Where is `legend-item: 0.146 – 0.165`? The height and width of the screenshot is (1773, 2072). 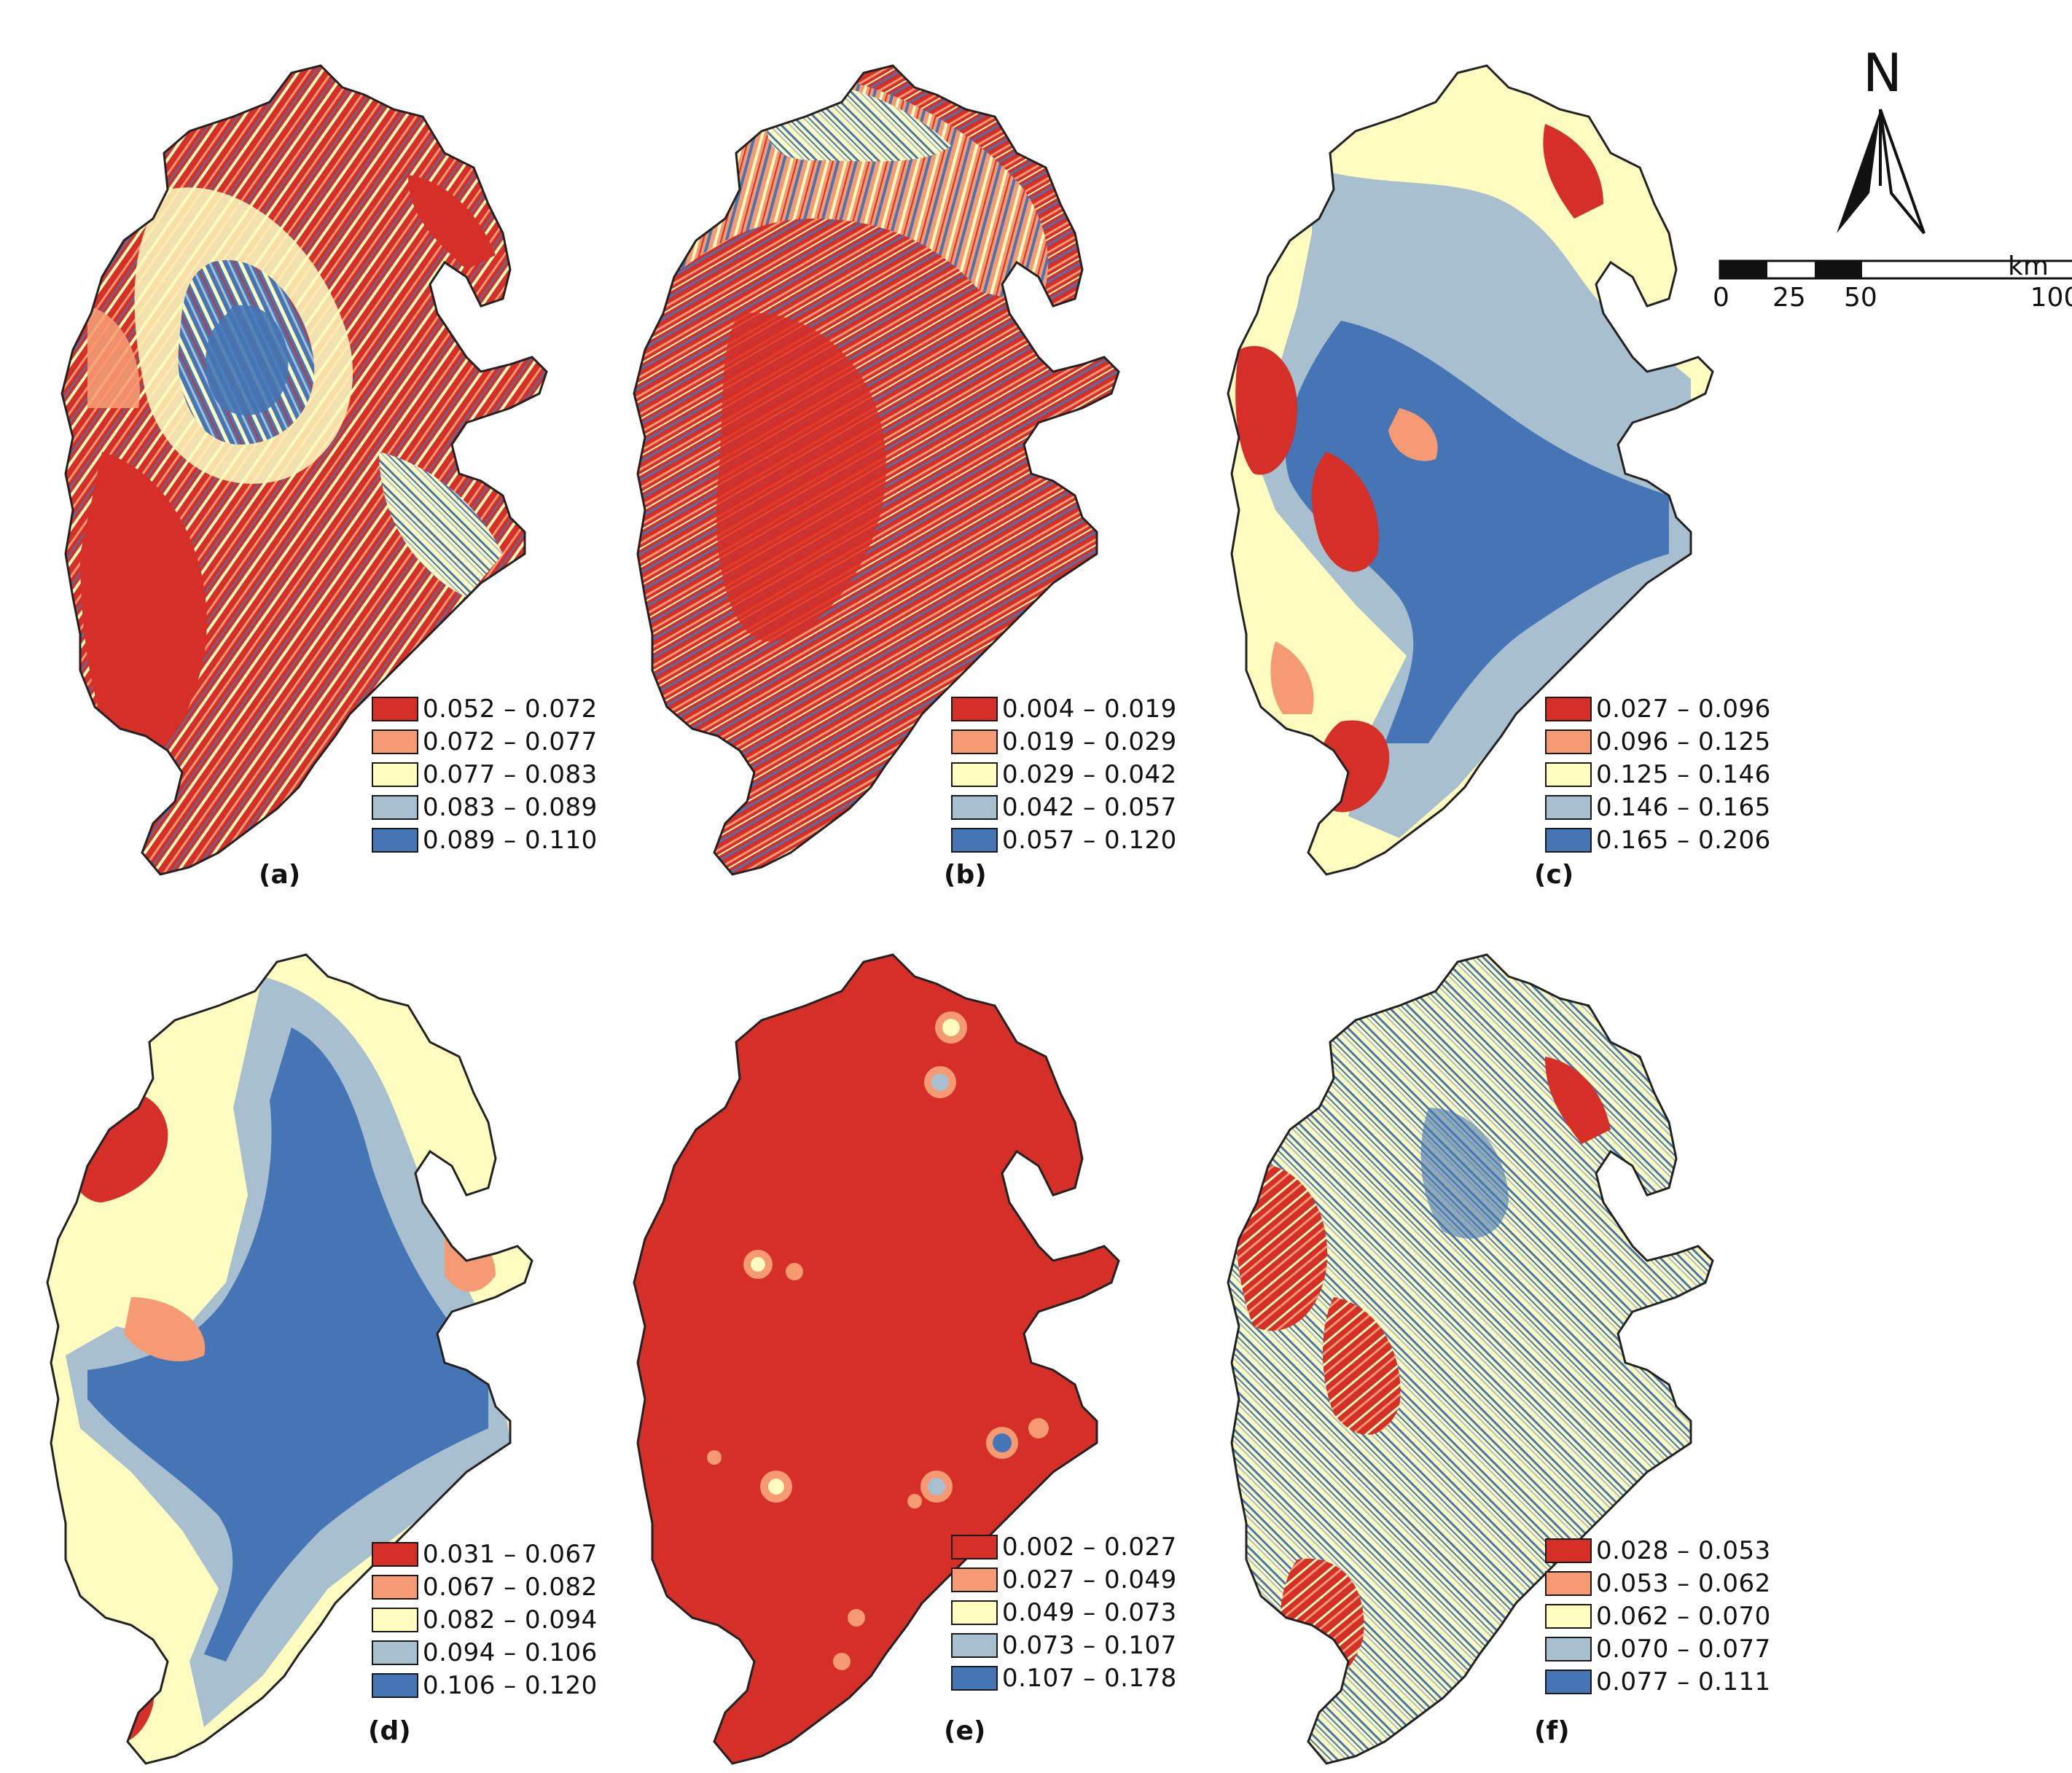
legend-item: 0.146 – 0.165 is located at coordinates (1676, 807).